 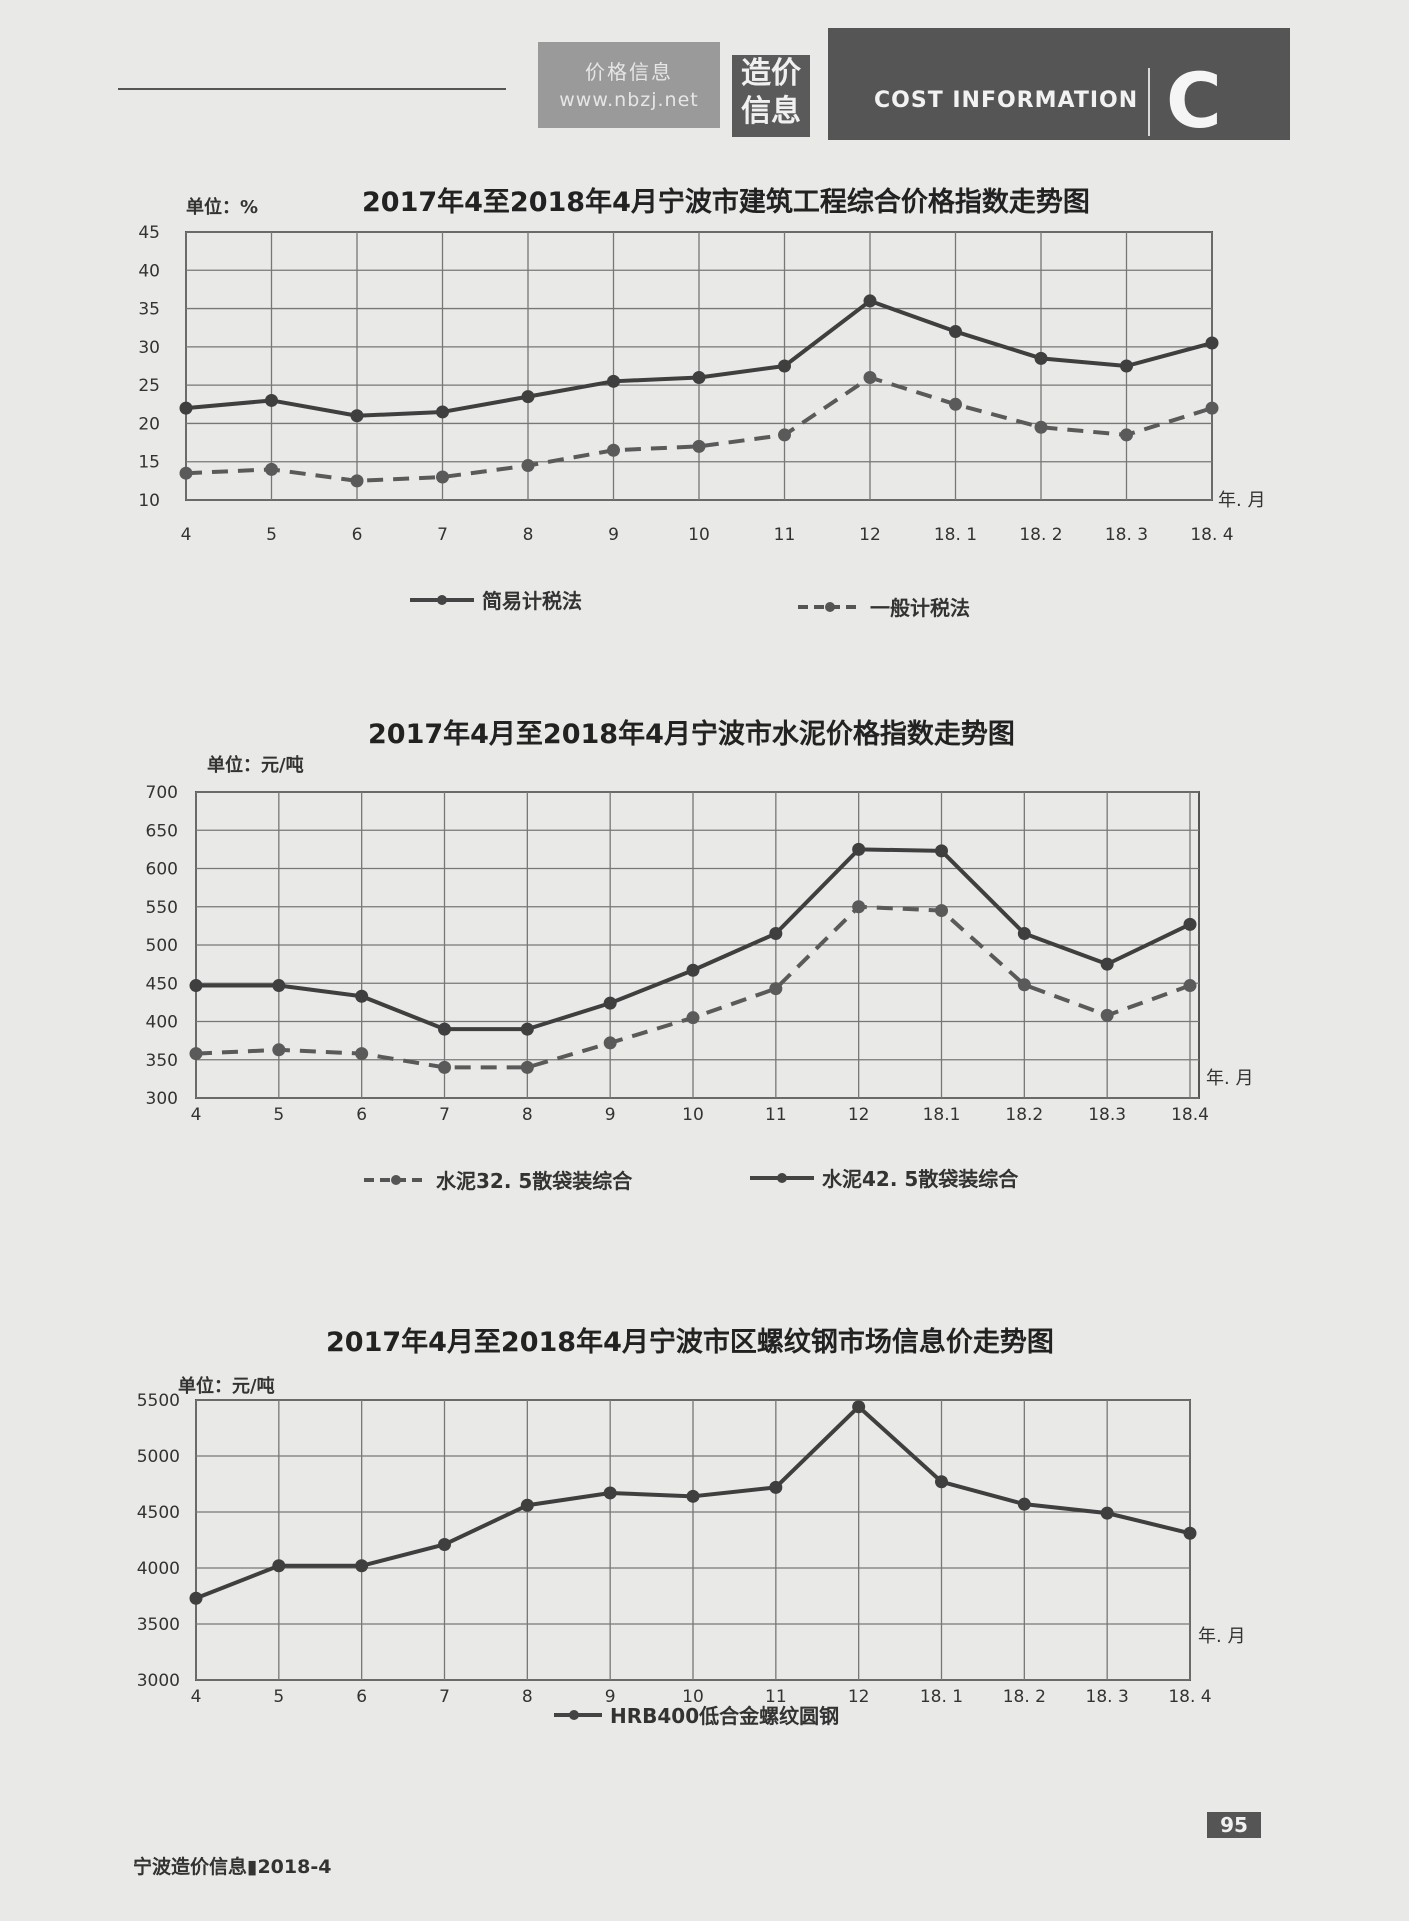 What do you see at coordinates (883, 606) in the screenshot?
I see `chart1-legend-item-2: 一般计税法` at bounding box center [883, 606].